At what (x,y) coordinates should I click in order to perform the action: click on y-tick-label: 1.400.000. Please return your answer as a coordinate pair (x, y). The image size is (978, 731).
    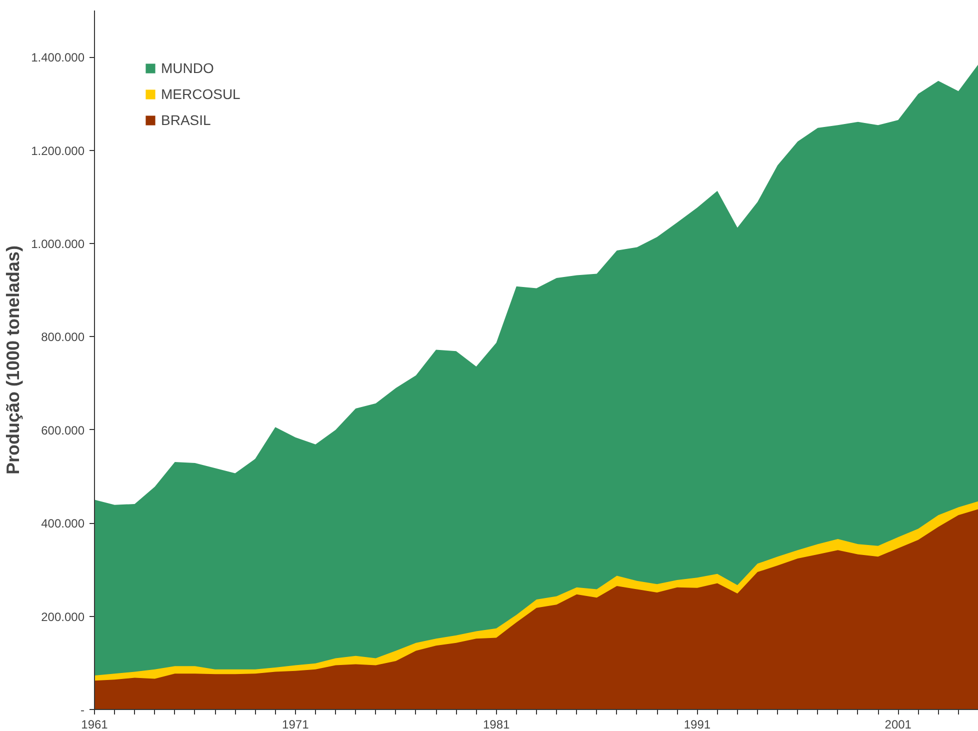
    Looking at the image, I should click on (58, 57).